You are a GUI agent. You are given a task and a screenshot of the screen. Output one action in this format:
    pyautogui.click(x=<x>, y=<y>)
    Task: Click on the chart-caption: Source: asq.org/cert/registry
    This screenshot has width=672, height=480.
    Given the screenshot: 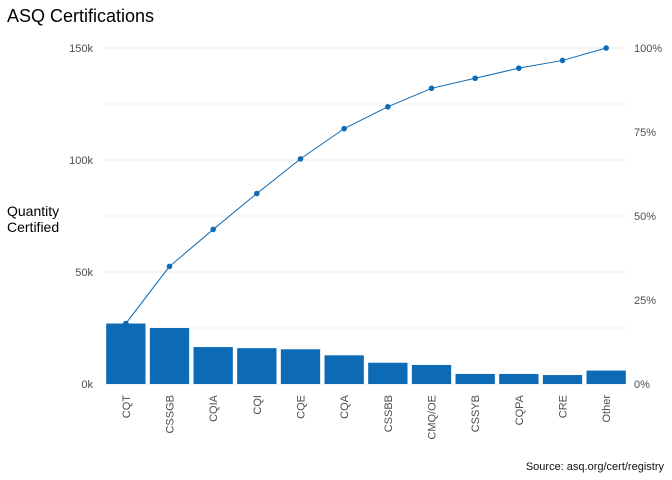 What is the action you would take?
    pyautogui.click(x=595, y=467)
    